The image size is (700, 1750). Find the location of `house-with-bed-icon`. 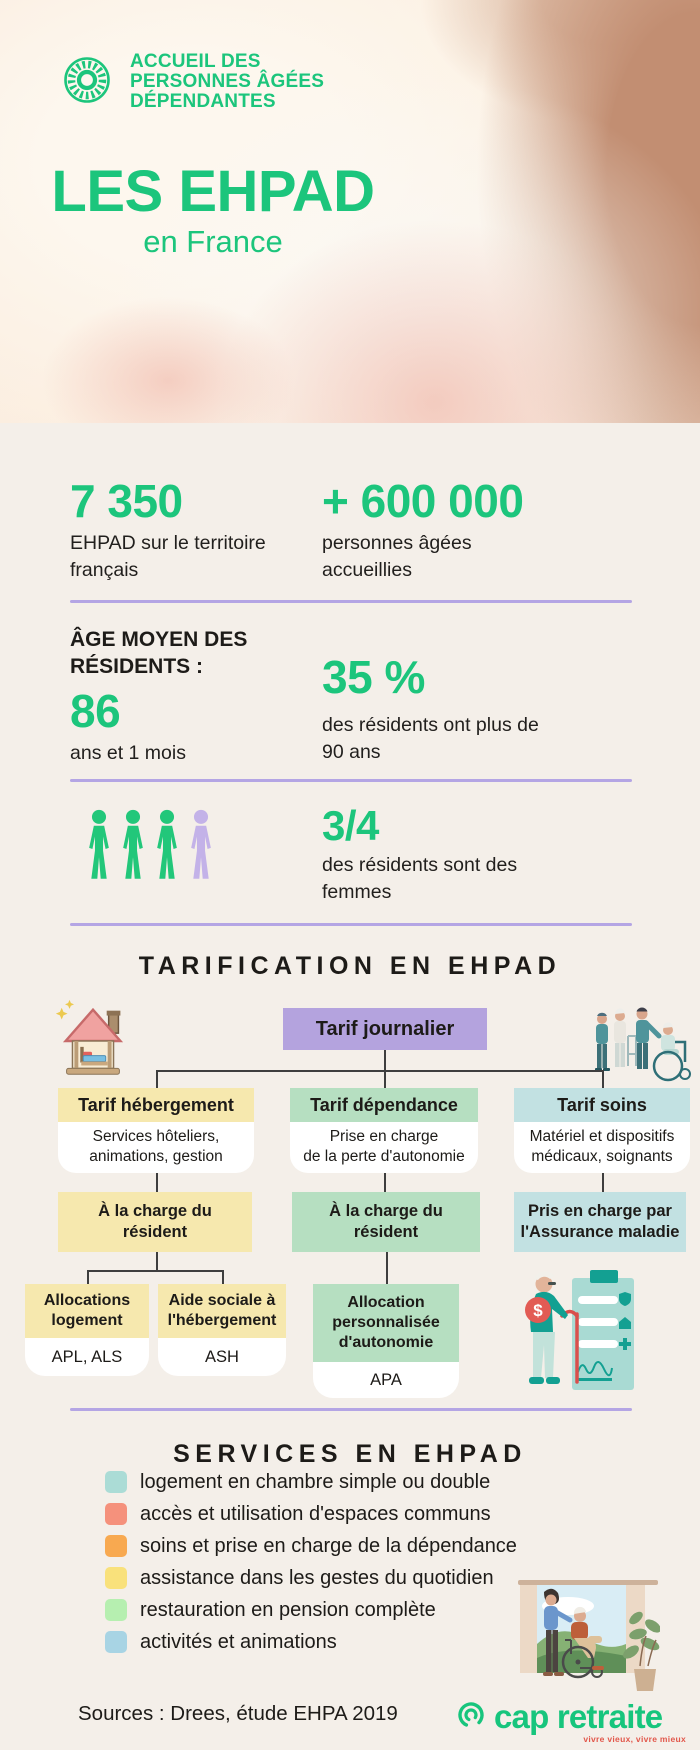

house-with-bed-icon is located at coordinates (93, 1043).